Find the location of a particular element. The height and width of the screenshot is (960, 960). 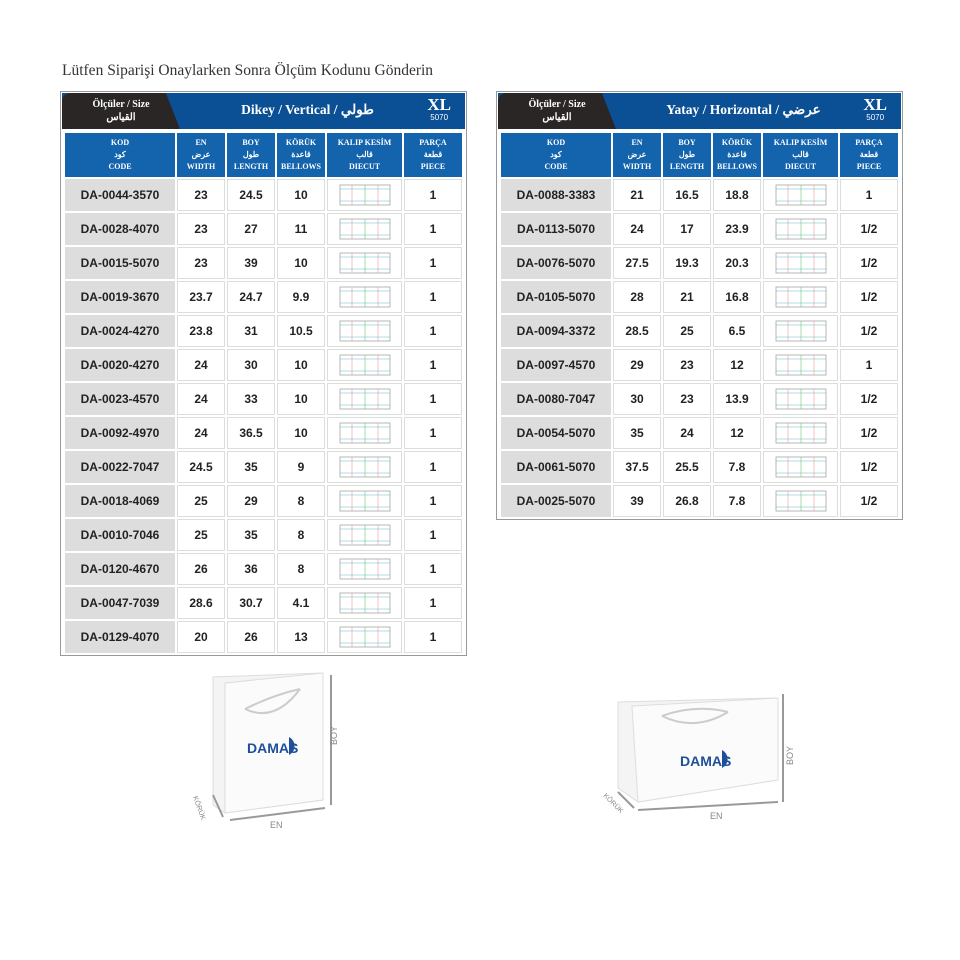

column-header-piece: PARÇA قطعة PIECE is located at coordinates (433, 155).